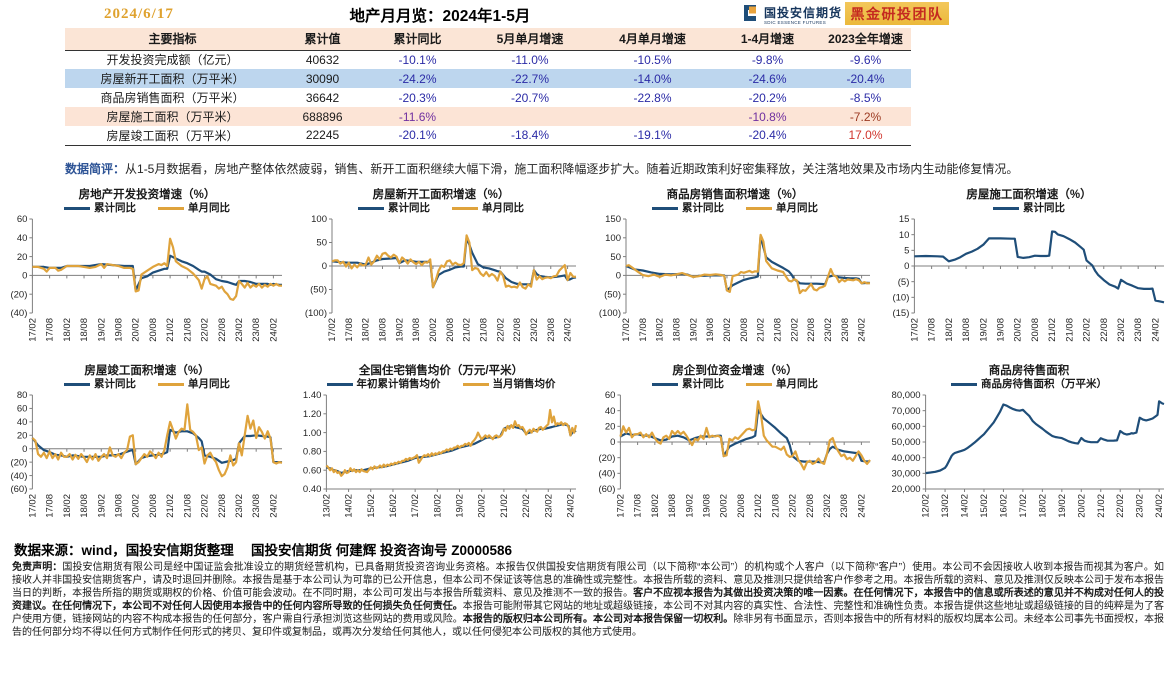 This screenshot has height=676, width=1176. What do you see at coordinates (322, 135) in the screenshot?
I see `indicator-value: 22245` at bounding box center [322, 135].